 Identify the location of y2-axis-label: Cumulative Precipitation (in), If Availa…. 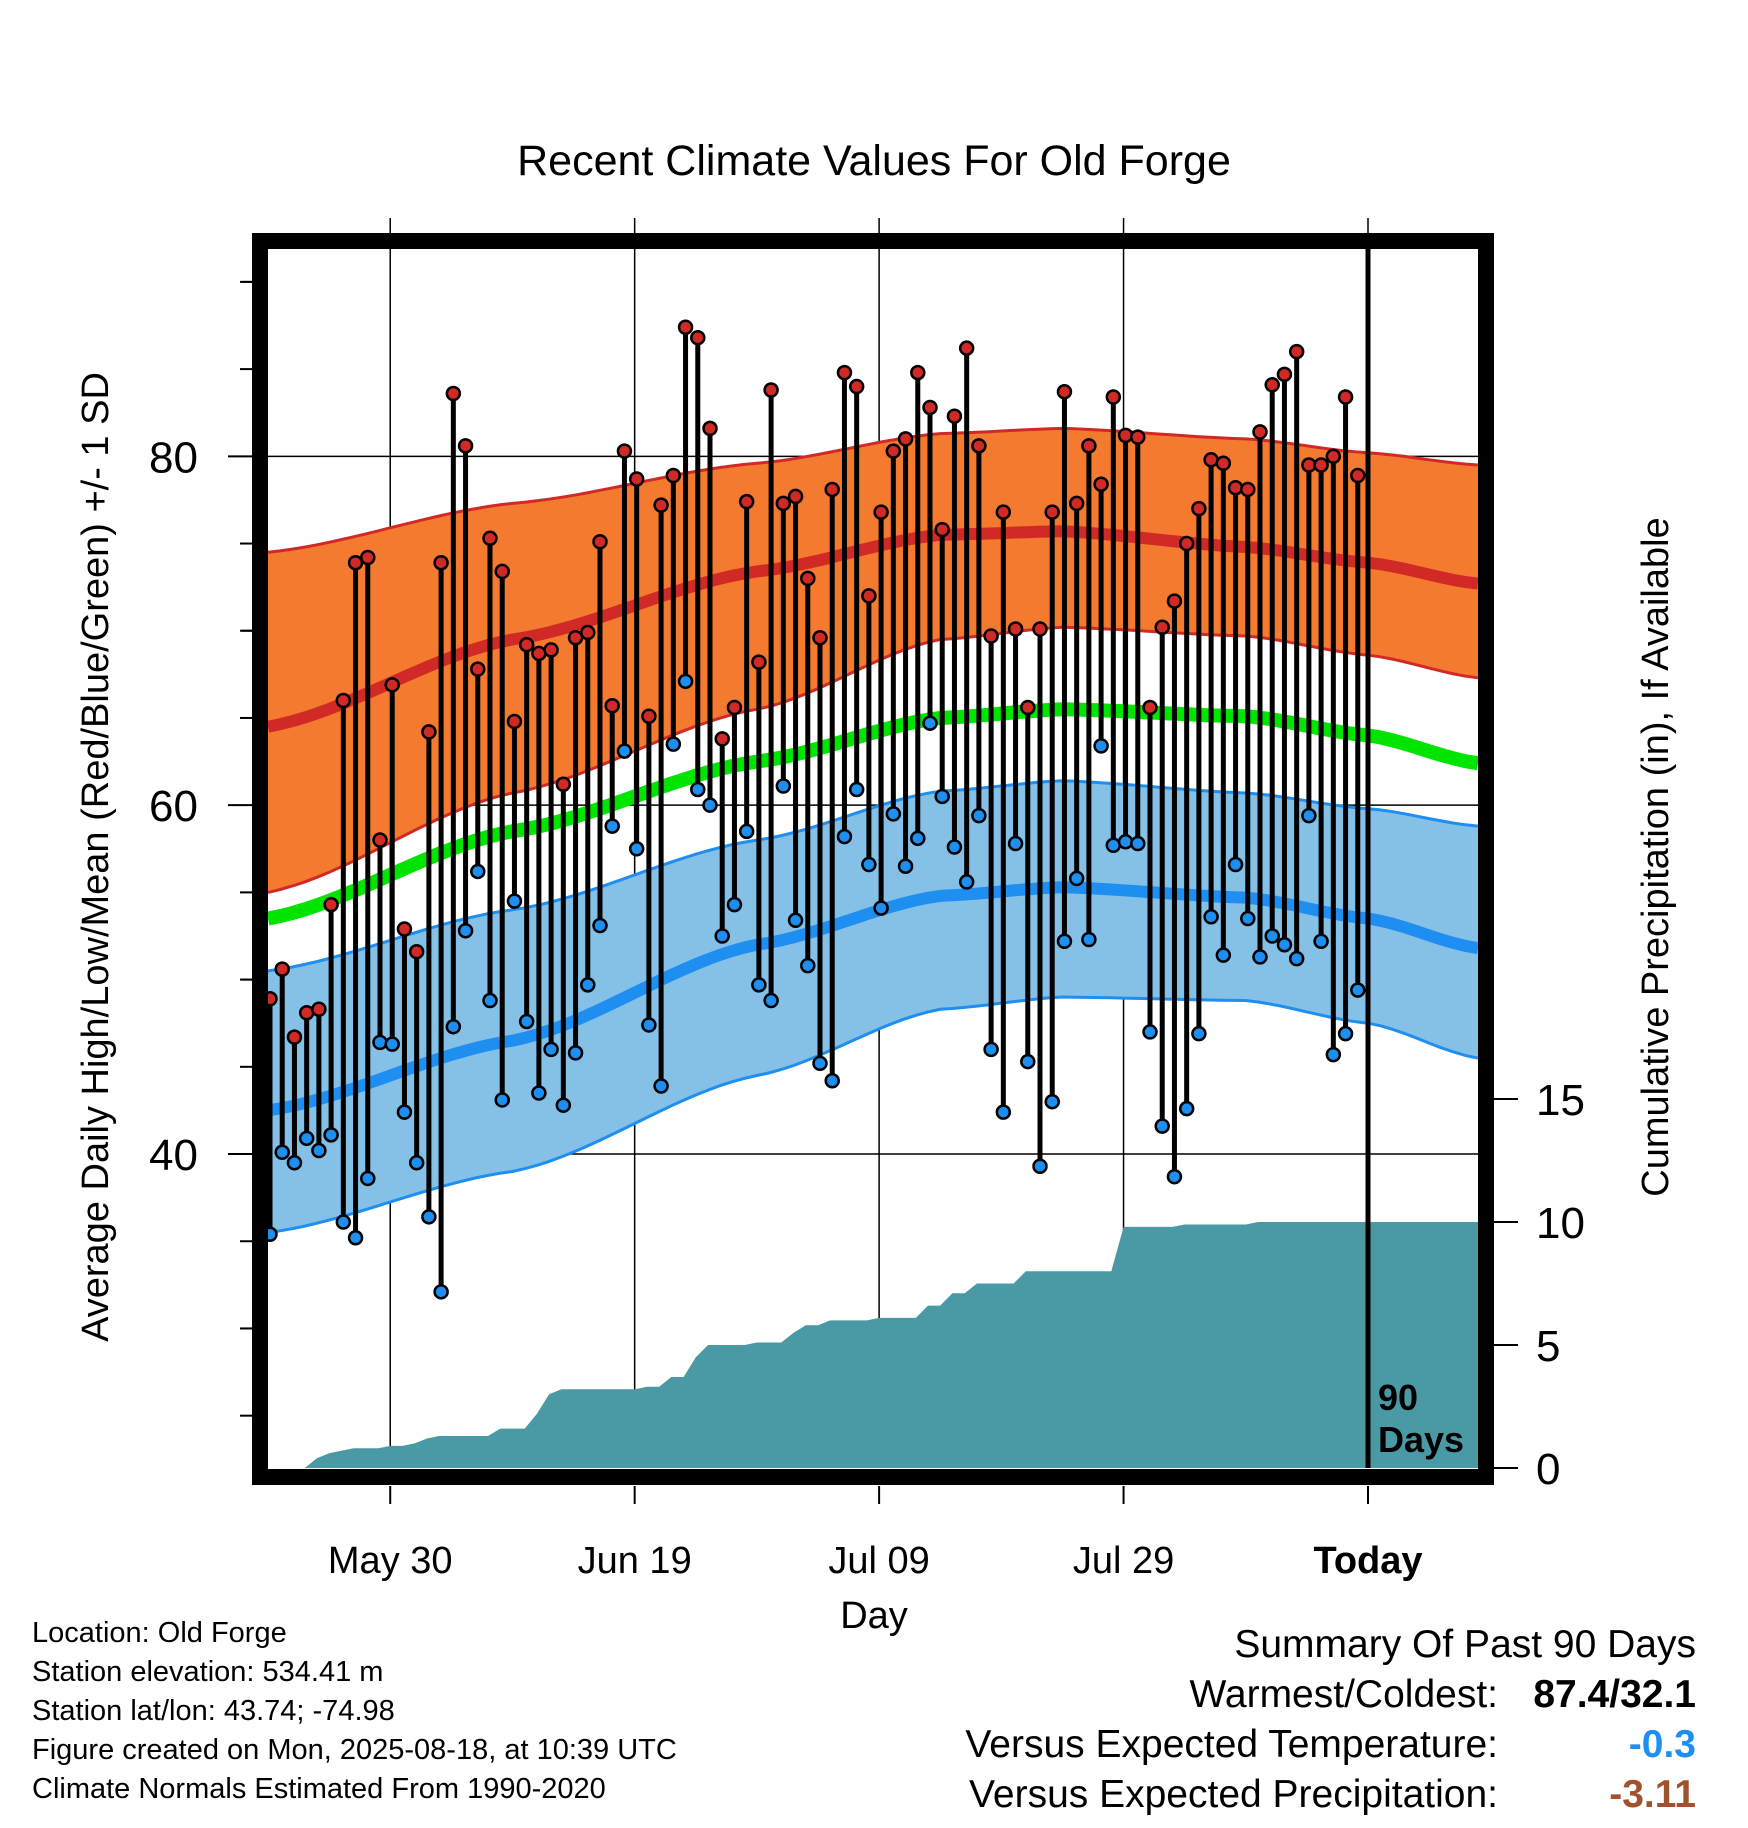
(1656, 856).